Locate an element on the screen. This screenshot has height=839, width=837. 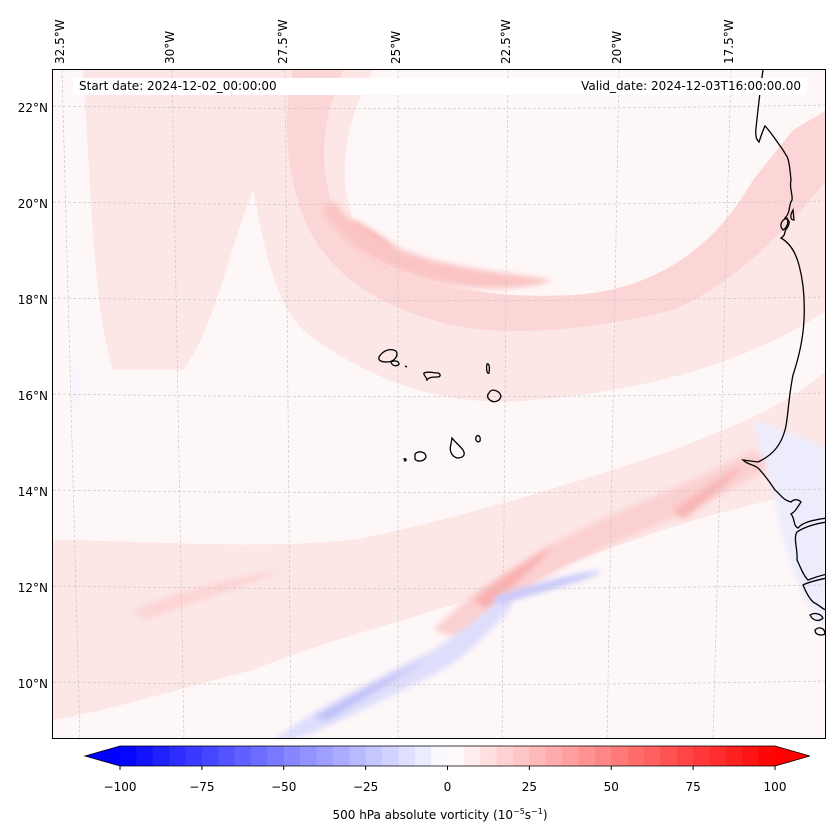
field-region-positive-arc-peak is located at coordinates (373, 235).